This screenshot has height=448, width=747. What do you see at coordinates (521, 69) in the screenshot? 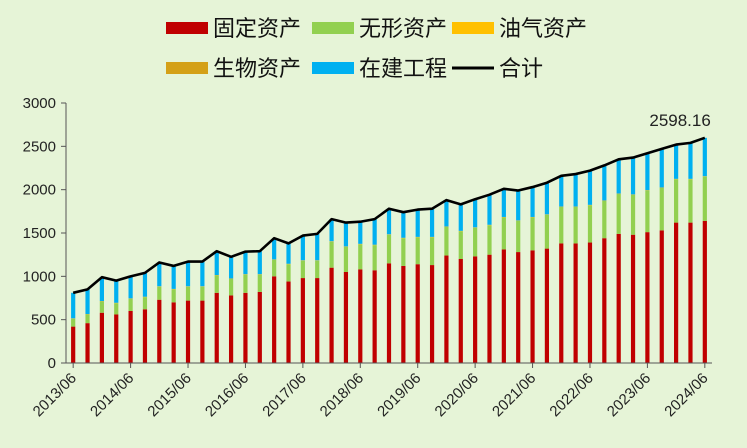
I see `legend-label: 合计` at bounding box center [521, 69].